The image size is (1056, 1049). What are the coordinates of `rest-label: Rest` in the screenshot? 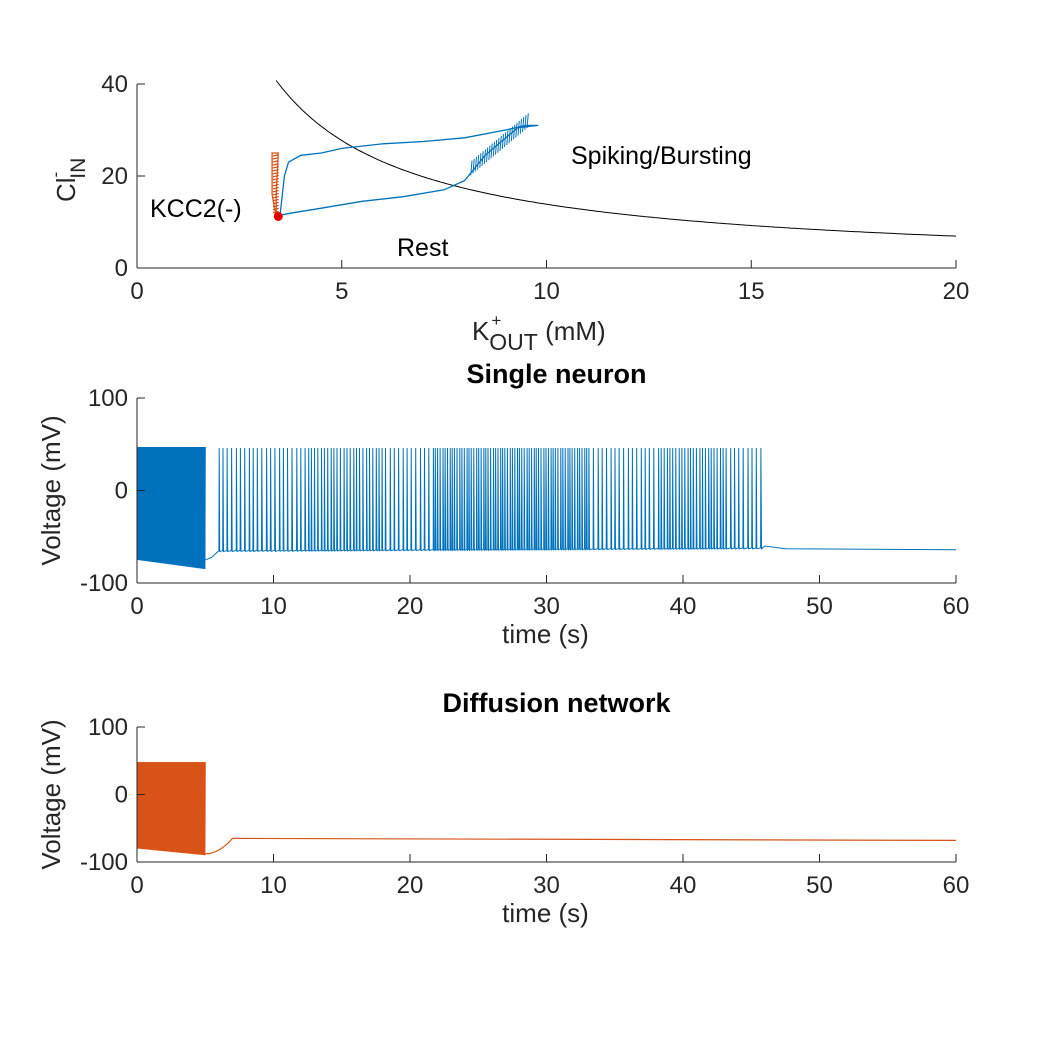 It's located at (422, 248).